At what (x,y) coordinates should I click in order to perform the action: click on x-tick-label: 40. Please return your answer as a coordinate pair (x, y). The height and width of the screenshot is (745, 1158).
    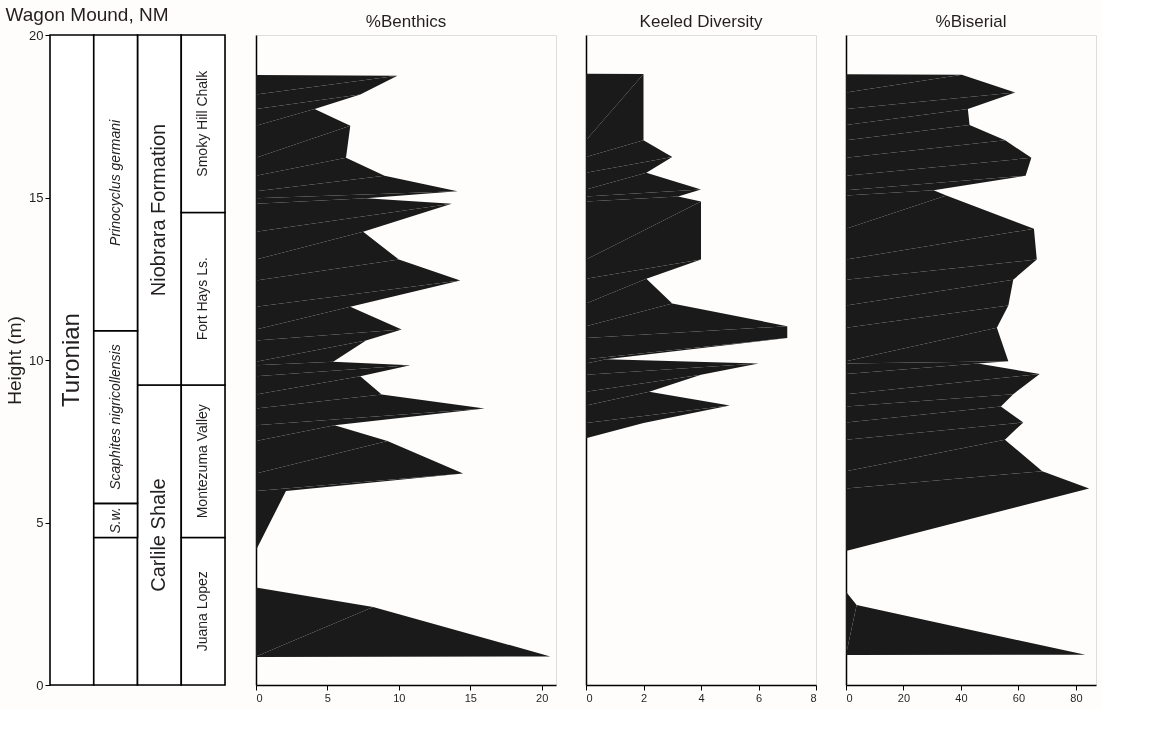
    Looking at the image, I should click on (961, 697).